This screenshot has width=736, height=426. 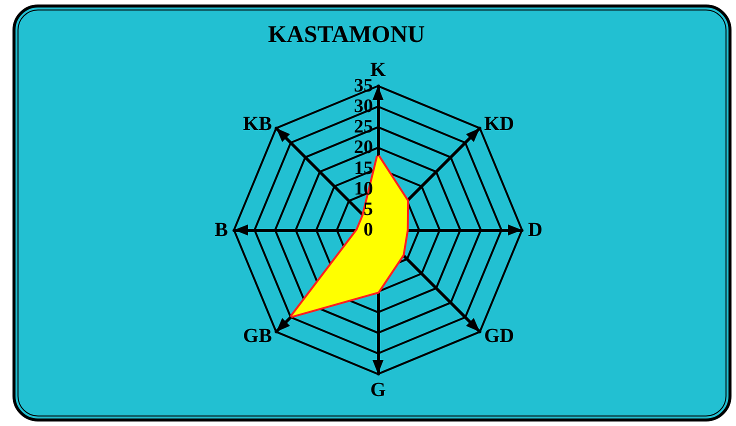 What do you see at coordinates (499, 123) in the screenshot?
I see `spoke-label: KD` at bounding box center [499, 123].